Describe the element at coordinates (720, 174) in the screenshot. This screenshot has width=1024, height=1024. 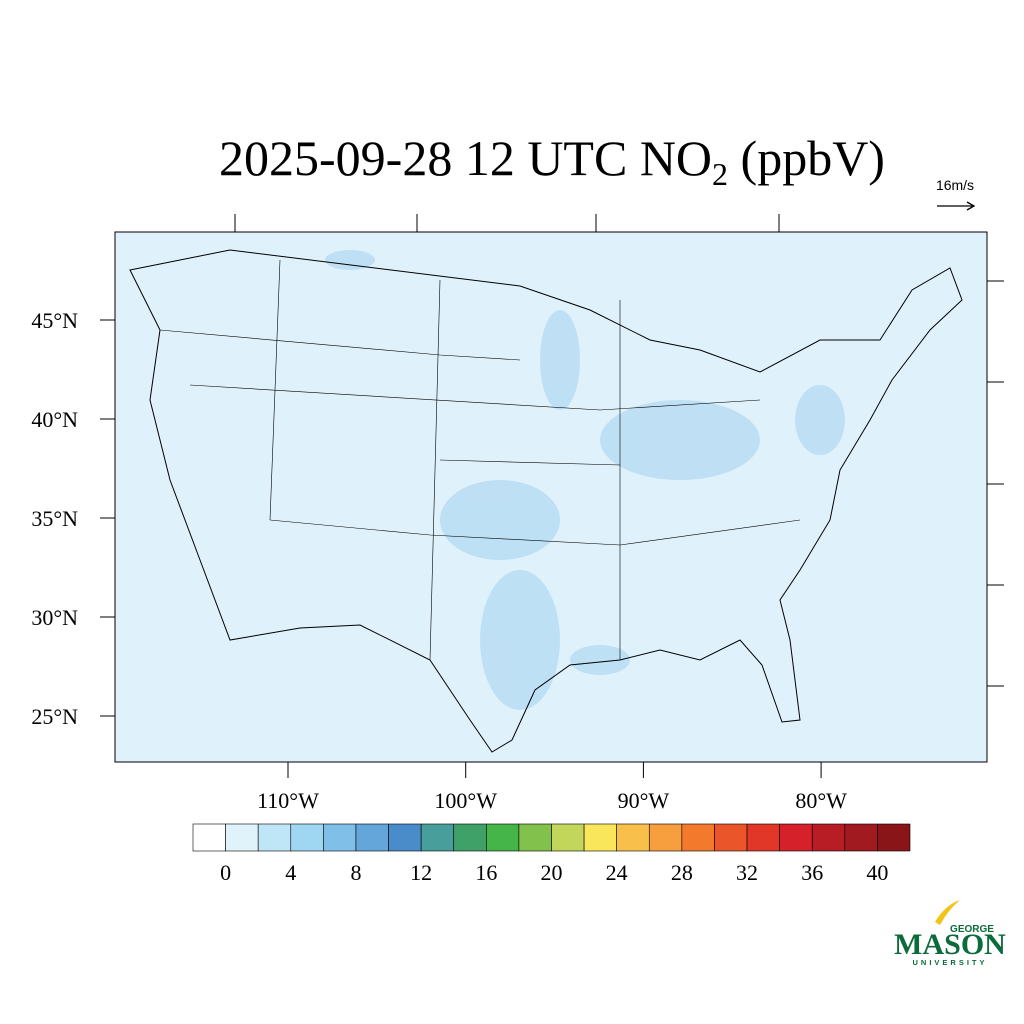
I see `title-subscript: 2` at that location.